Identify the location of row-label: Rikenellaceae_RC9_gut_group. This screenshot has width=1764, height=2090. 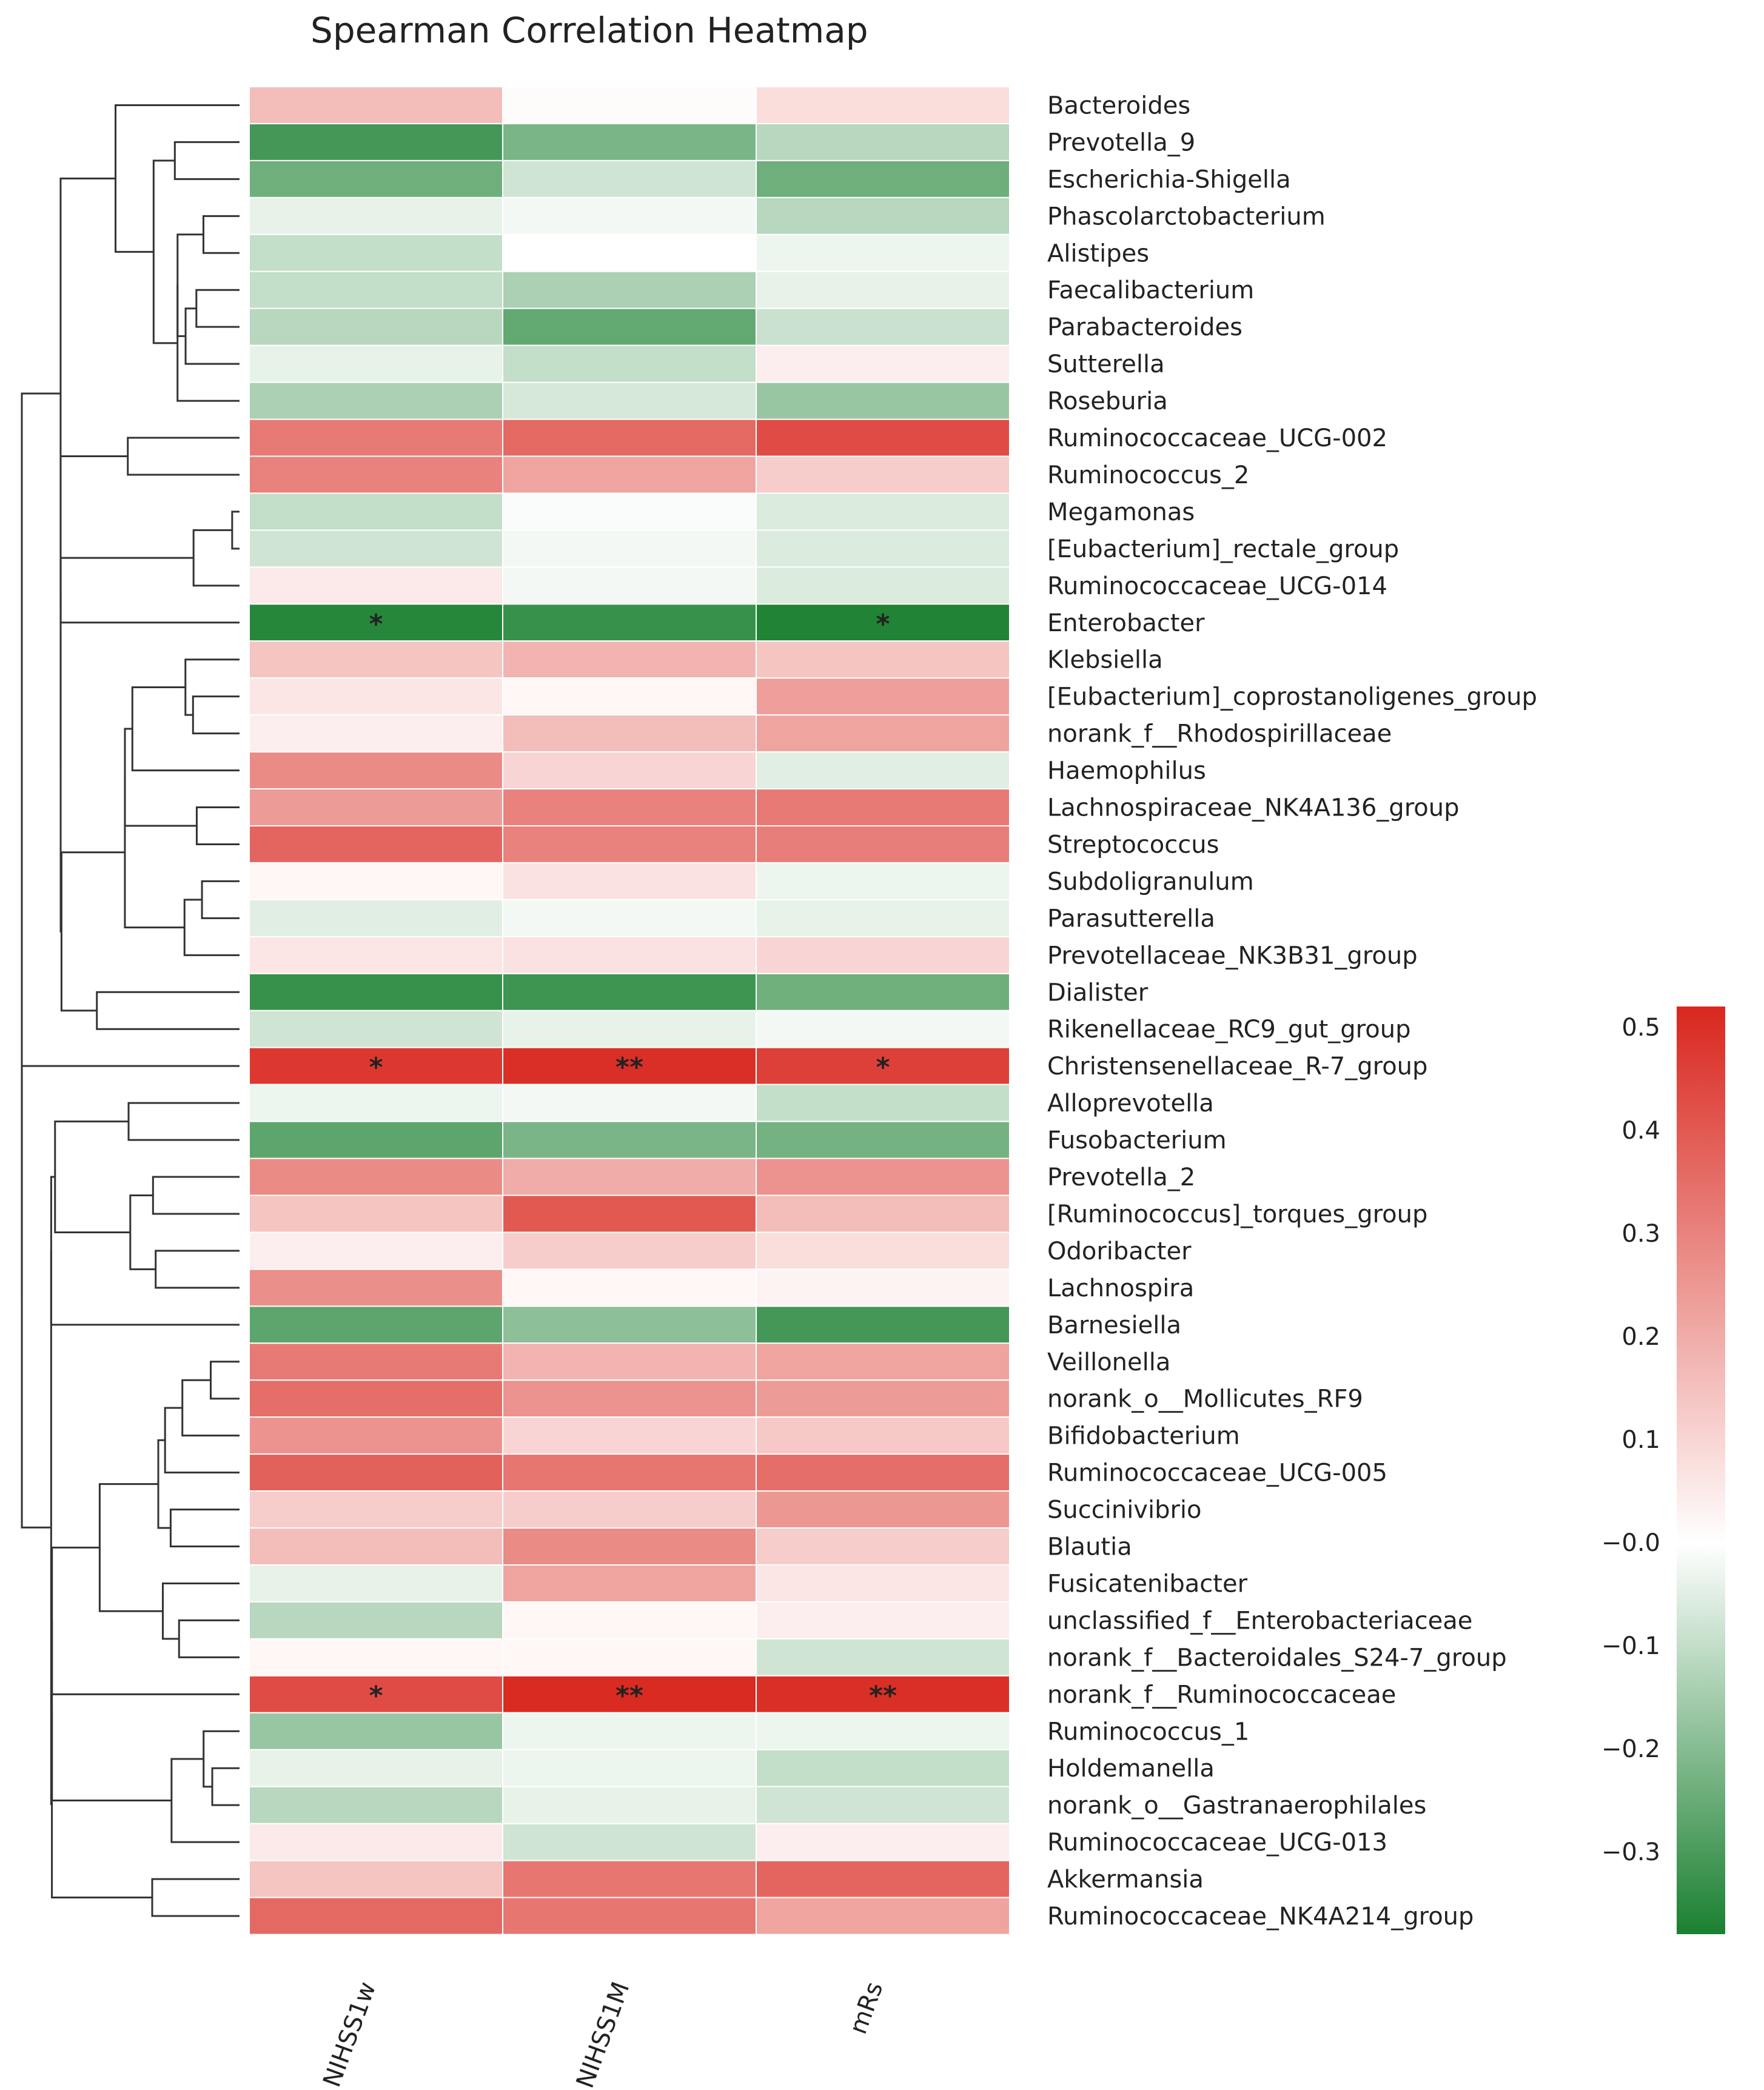
(1229, 1029).